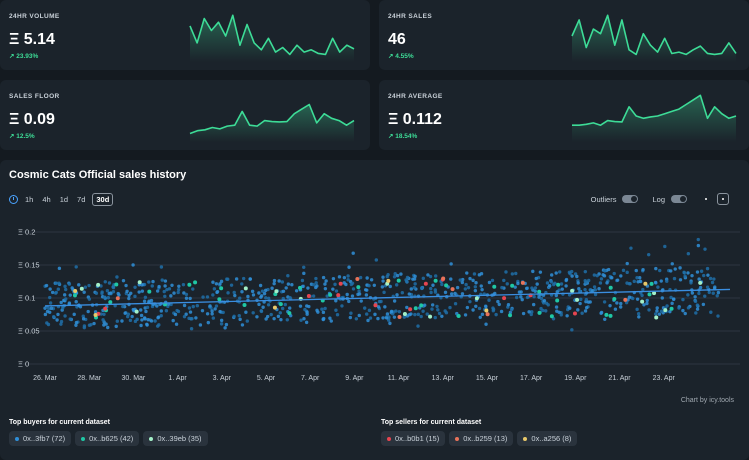  I want to click on range-1d-button: 1d, so click(64, 199).